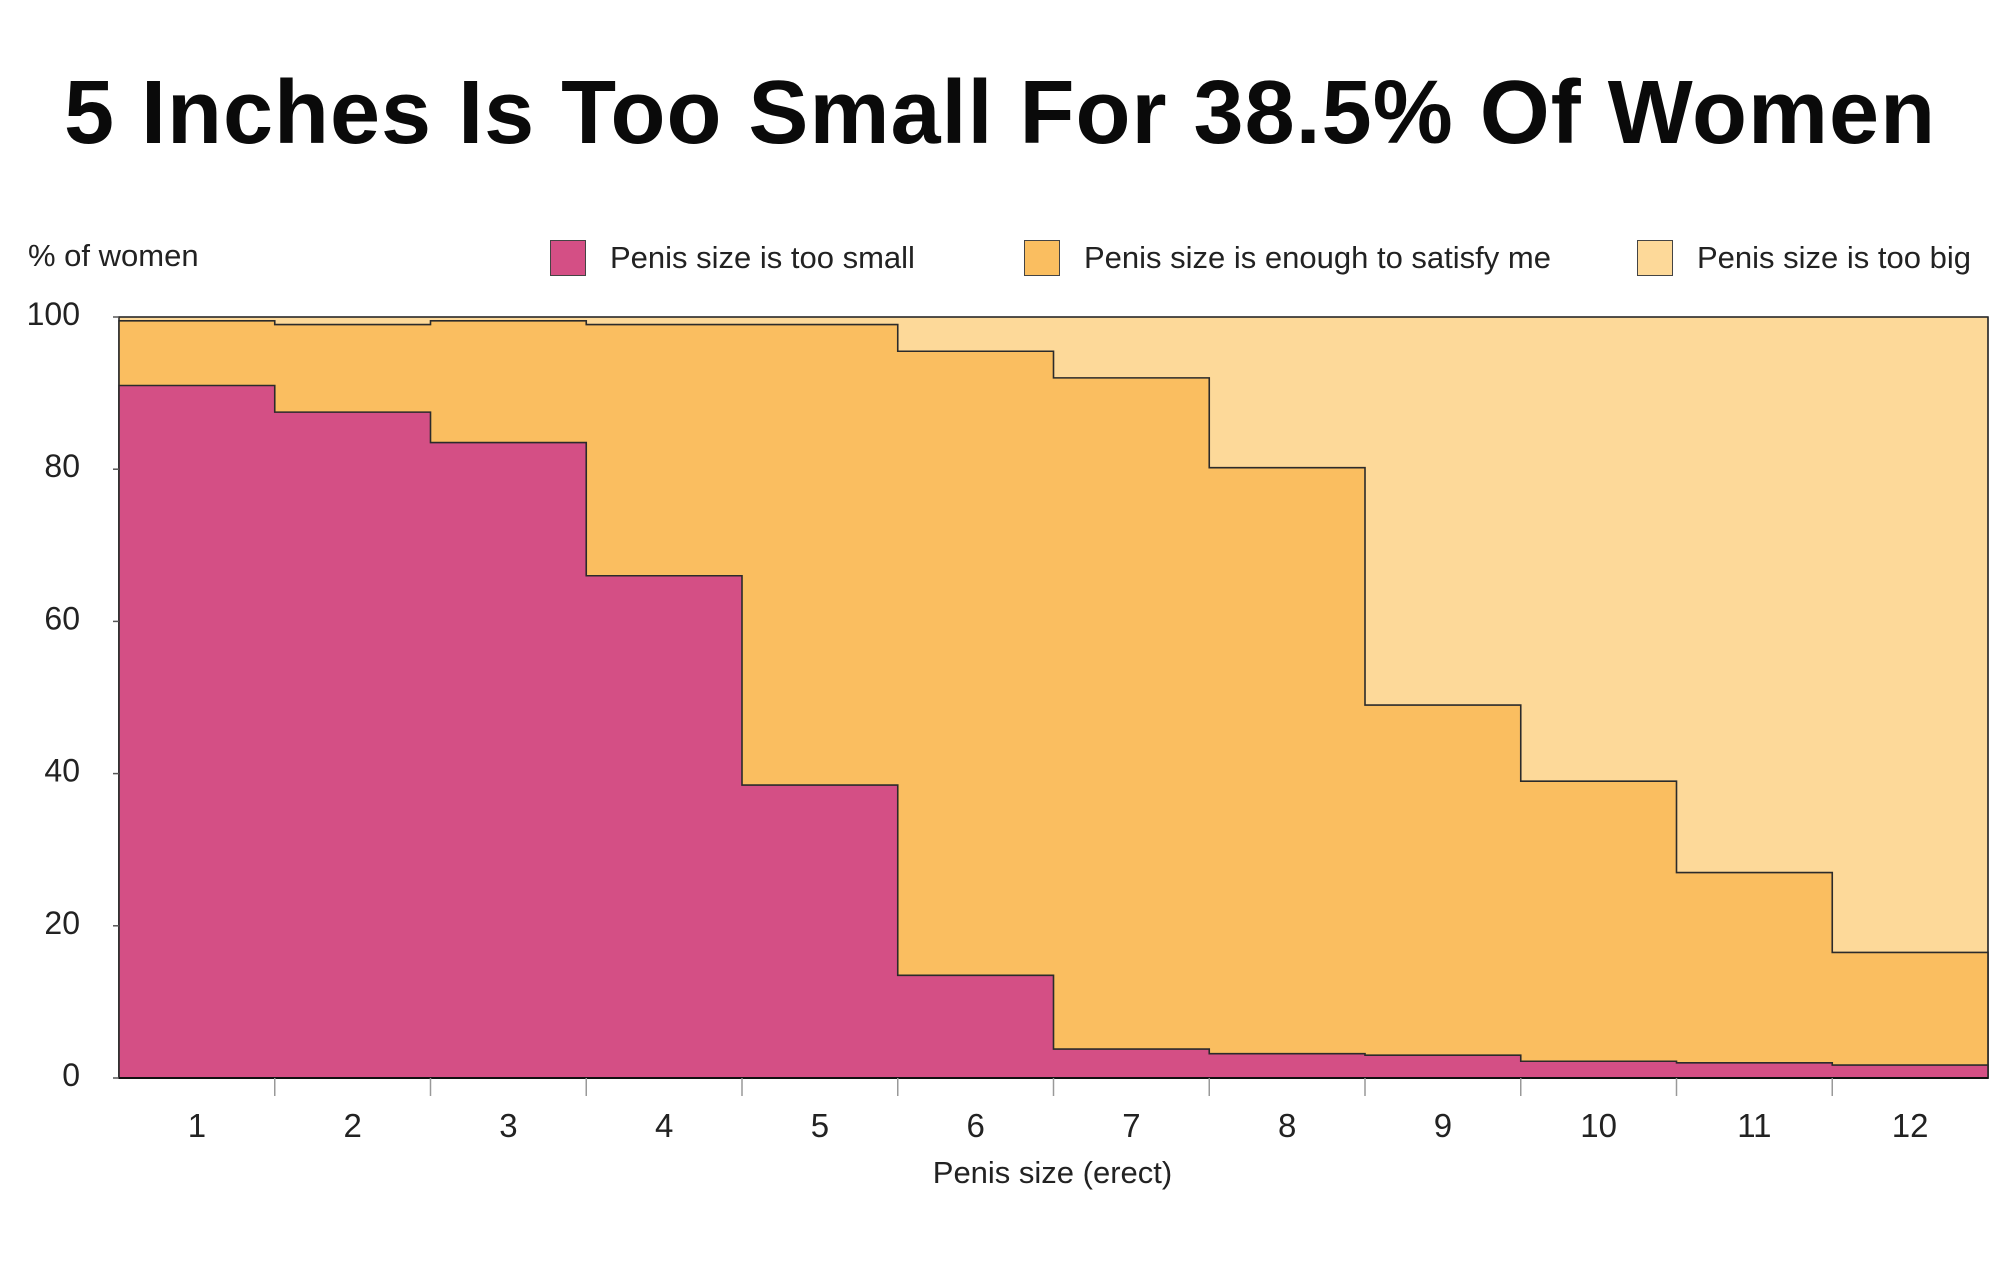 The width and height of the screenshot is (2000, 1271). Describe the element at coordinates (62, 466) in the screenshot. I see `y-tick-label: 80` at that location.